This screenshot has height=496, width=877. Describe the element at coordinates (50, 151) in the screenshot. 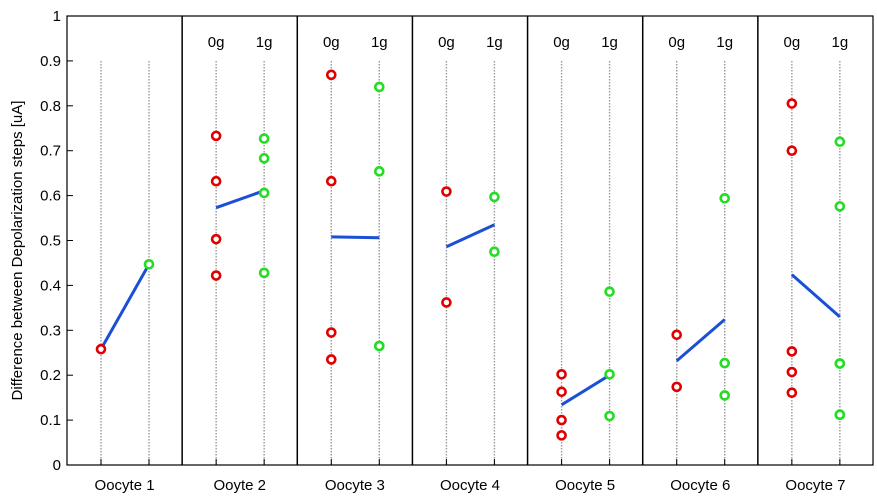

I see `y-tick-label: 0.7` at that location.